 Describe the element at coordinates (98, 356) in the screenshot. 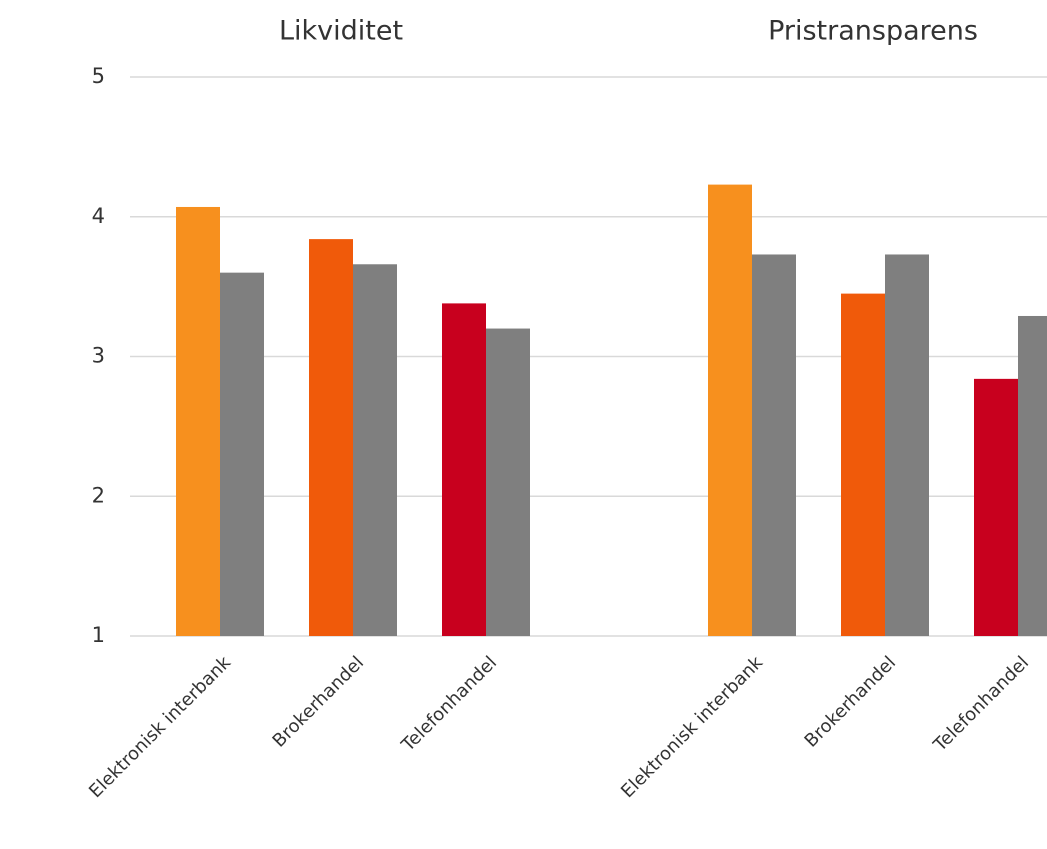

I see `y-tick-label: 3` at that location.